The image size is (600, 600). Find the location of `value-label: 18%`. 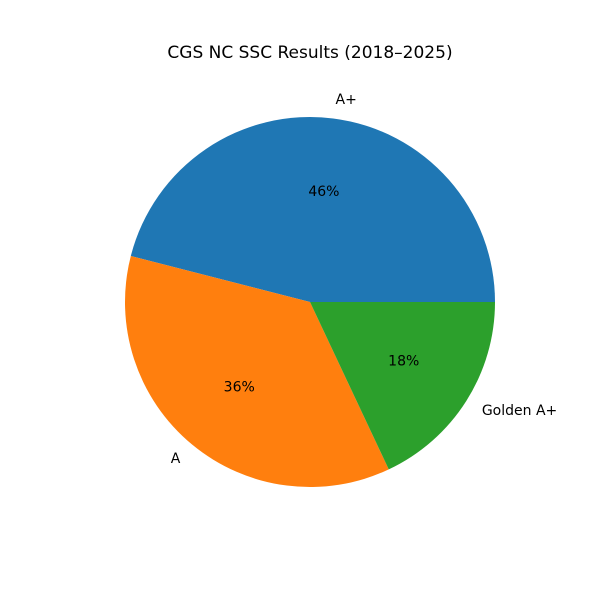

value-label: 18% is located at coordinates (403, 361).